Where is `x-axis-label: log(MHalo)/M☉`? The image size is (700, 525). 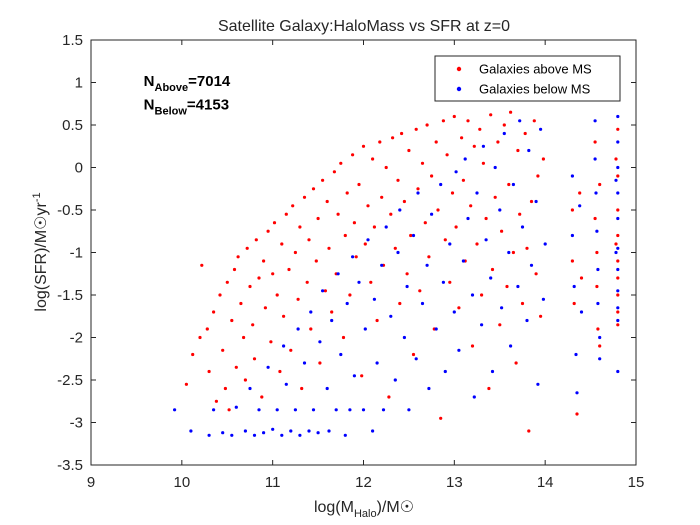 x-axis-label: log(MHalo)/M☉ is located at coordinates (364, 509).